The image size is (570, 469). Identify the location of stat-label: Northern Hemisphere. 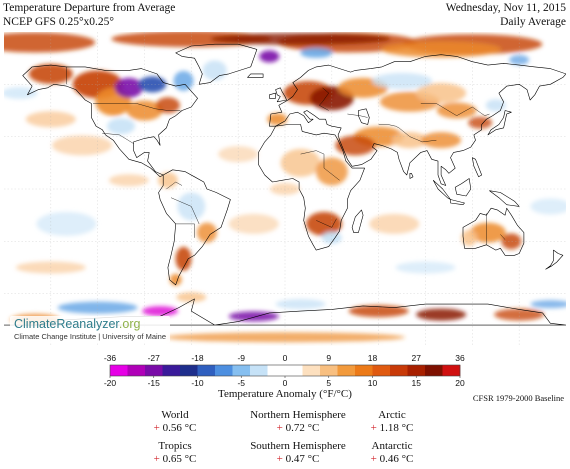
(298, 415).